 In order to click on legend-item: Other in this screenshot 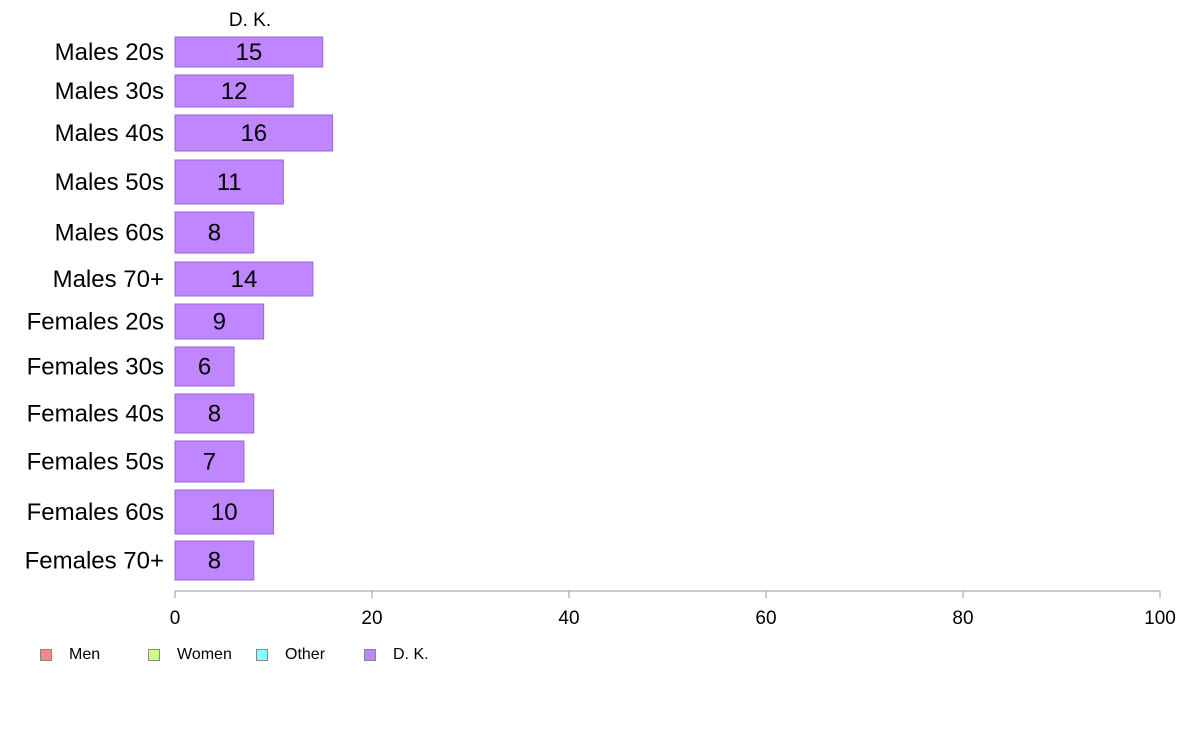, I will do `click(310, 655)`.